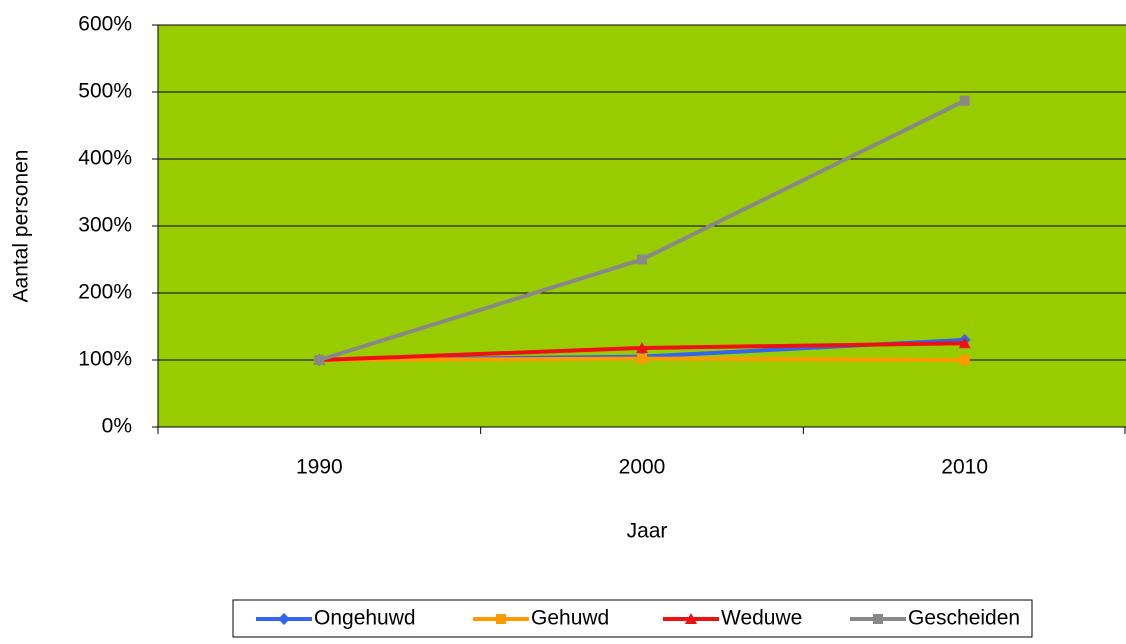  What do you see at coordinates (761, 618) in the screenshot?
I see `legend-label: Weduwe` at bounding box center [761, 618].